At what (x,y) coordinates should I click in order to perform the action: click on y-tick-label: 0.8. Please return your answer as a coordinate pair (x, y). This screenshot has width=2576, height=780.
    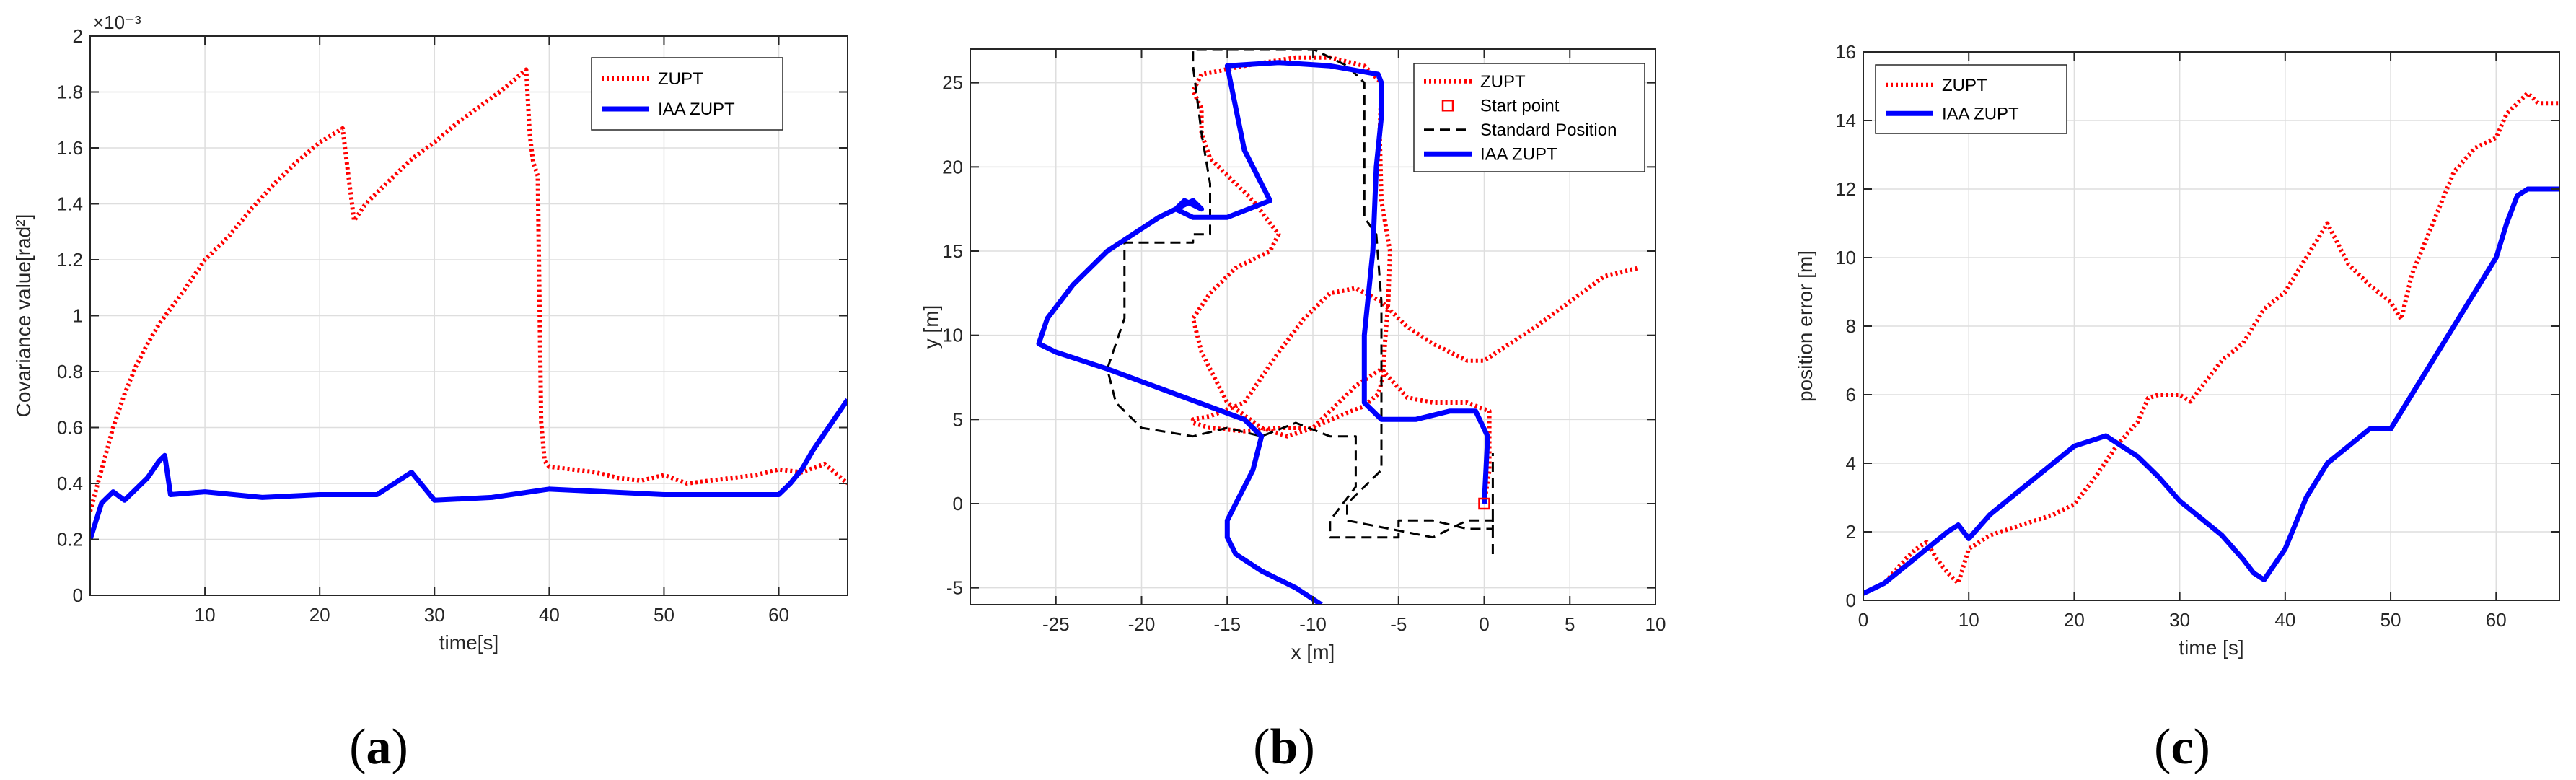
    Looking at the image, I should click on (70, 371).